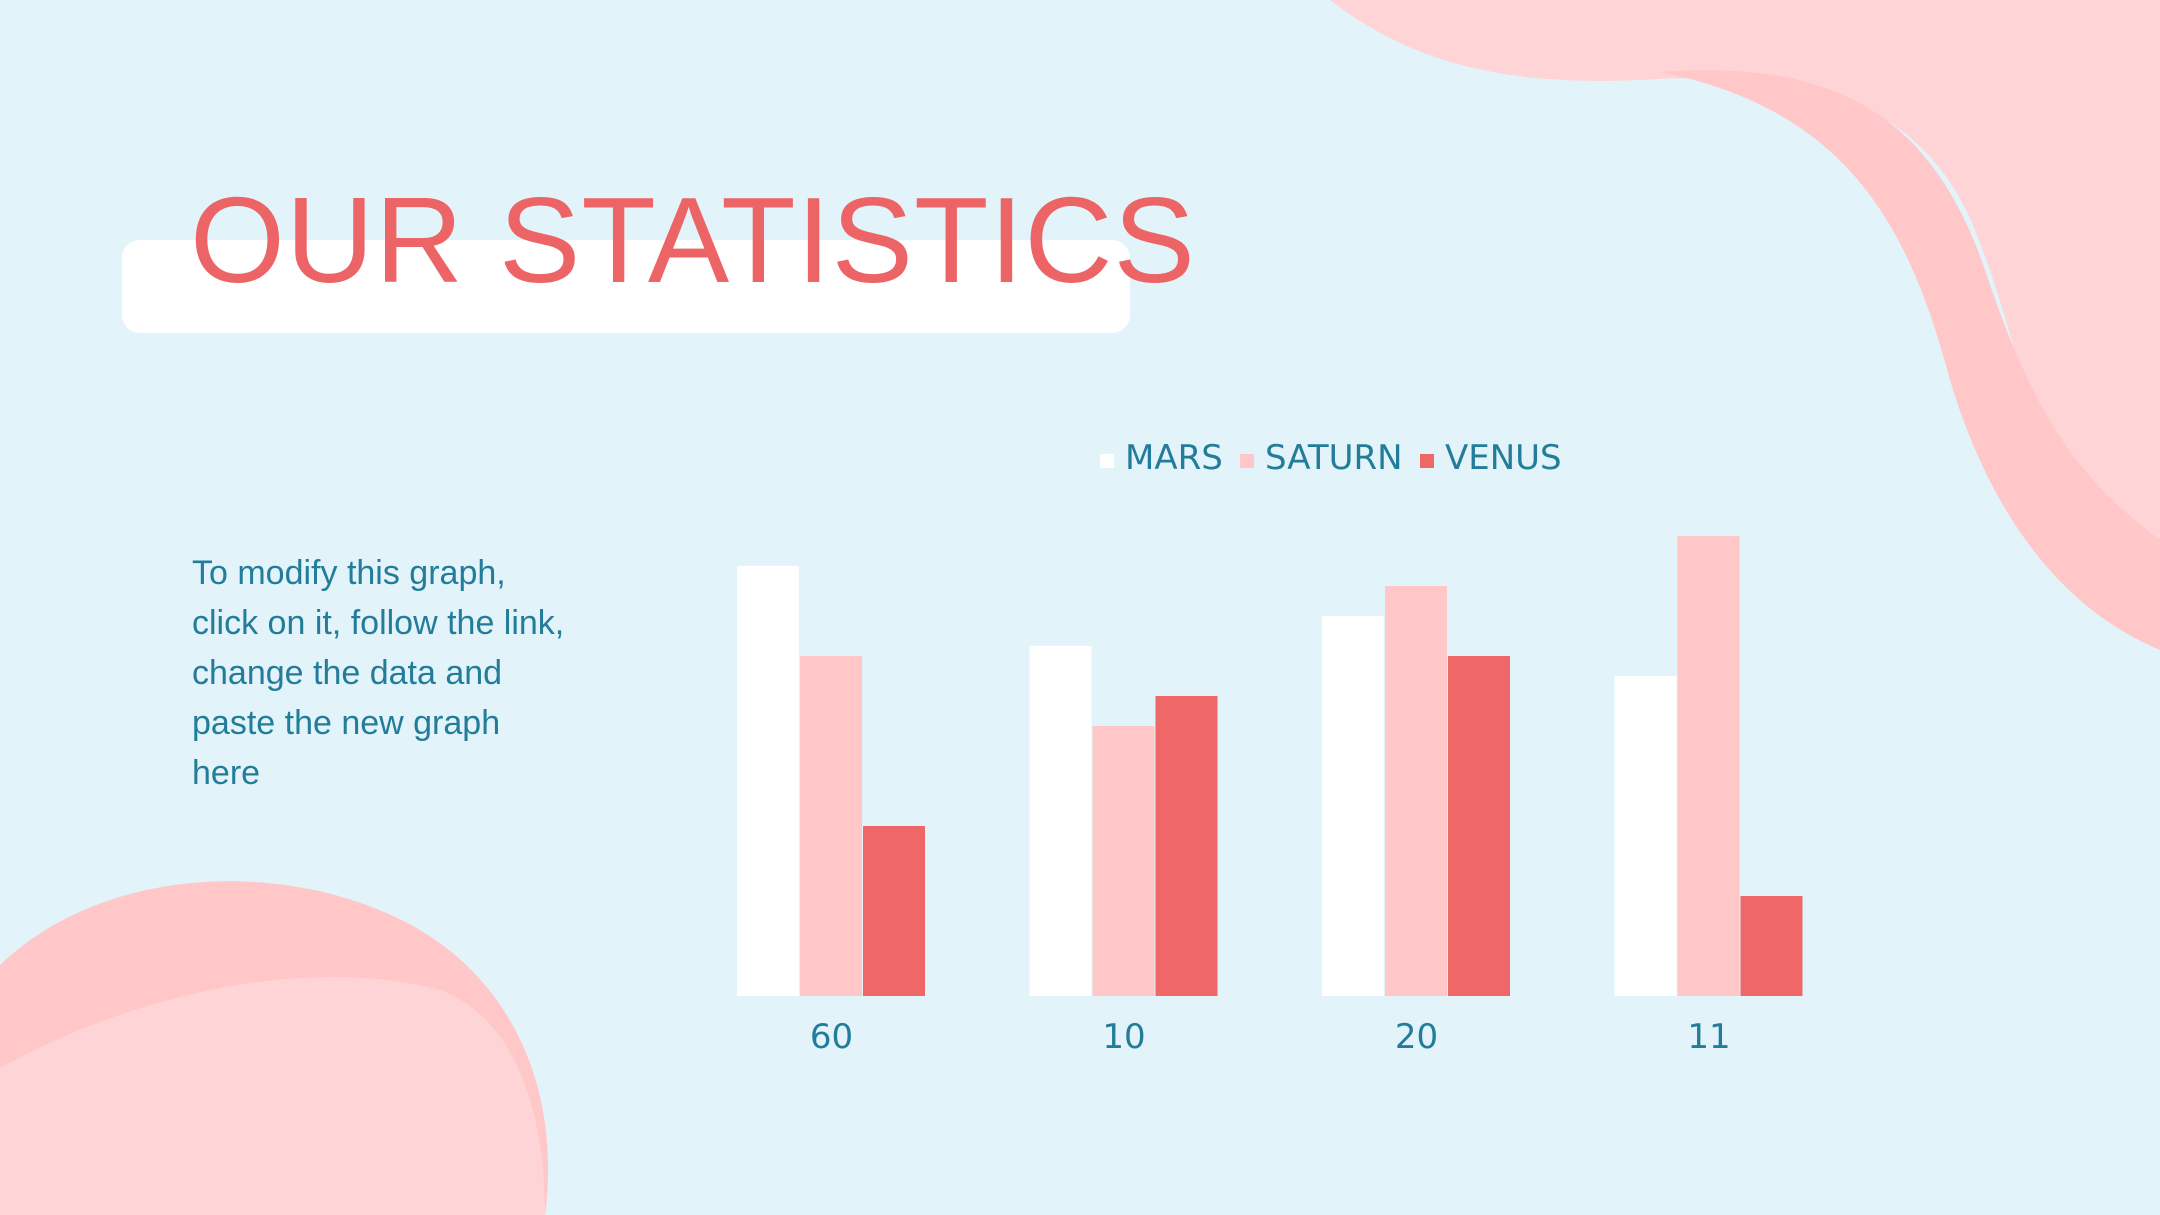 This screenshot has height=1215, width=2160. What do you see at coordinates (626, 286) in the screenshot?
I see `title-highlight-bar` at bounding box center [626, 286].